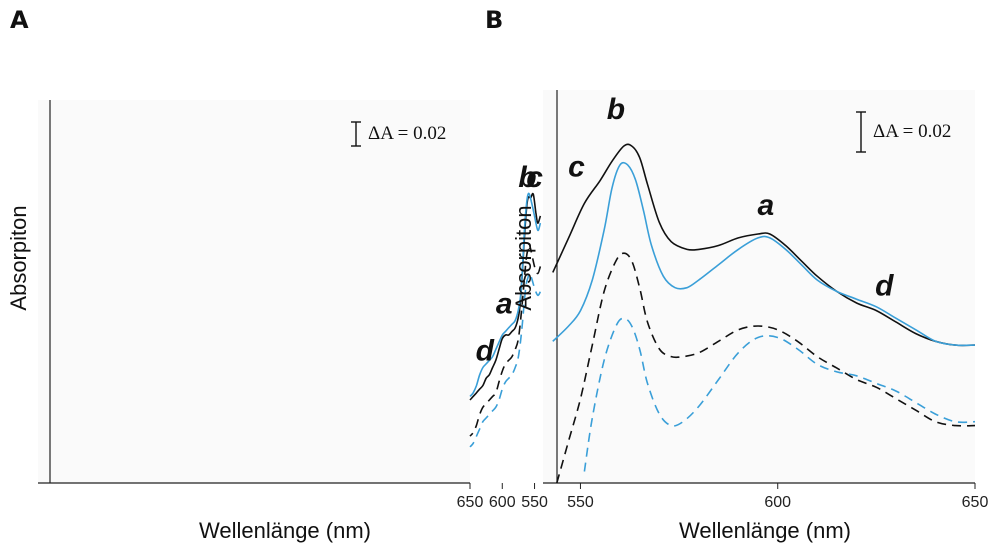 Image resolution: width=993 pixels, height=551 pixels. I want to click on panel-b-letter: B, so click(494, 20).